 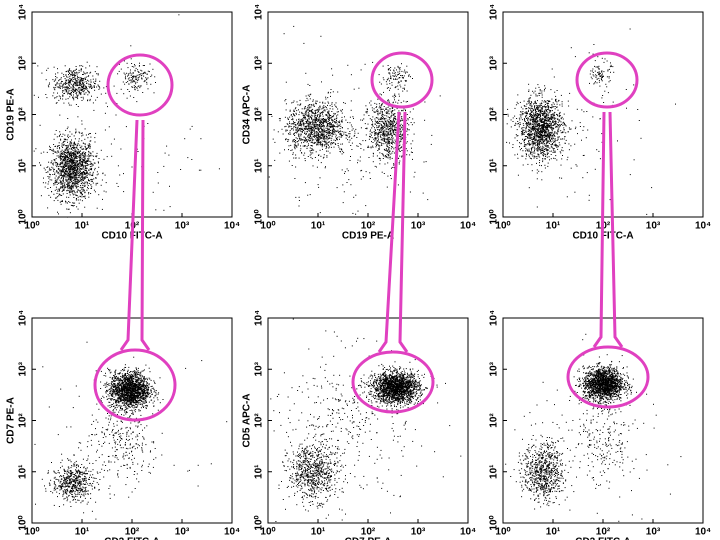 I want to click on y-tick-label: 10², so click(x=23, y=114).